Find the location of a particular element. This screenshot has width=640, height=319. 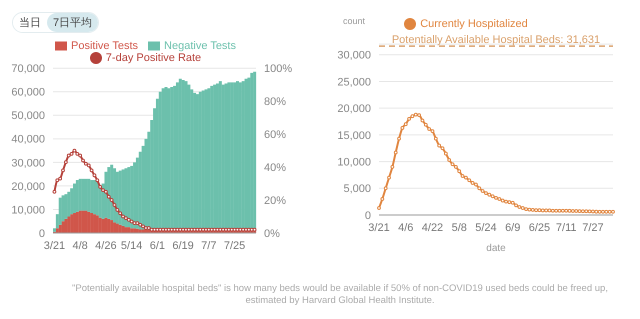

x-tick-label: 6/9 is located at coordinates (512, 228).